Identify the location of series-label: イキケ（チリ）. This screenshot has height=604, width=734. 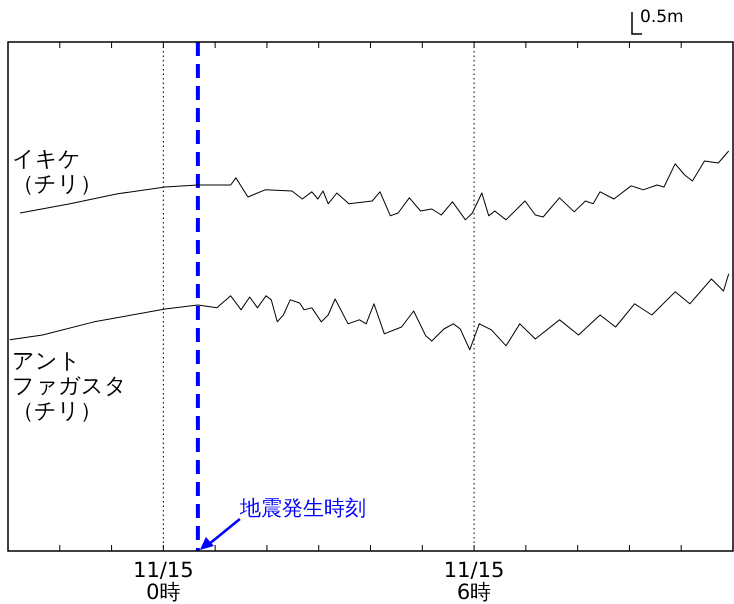
(57, 172).